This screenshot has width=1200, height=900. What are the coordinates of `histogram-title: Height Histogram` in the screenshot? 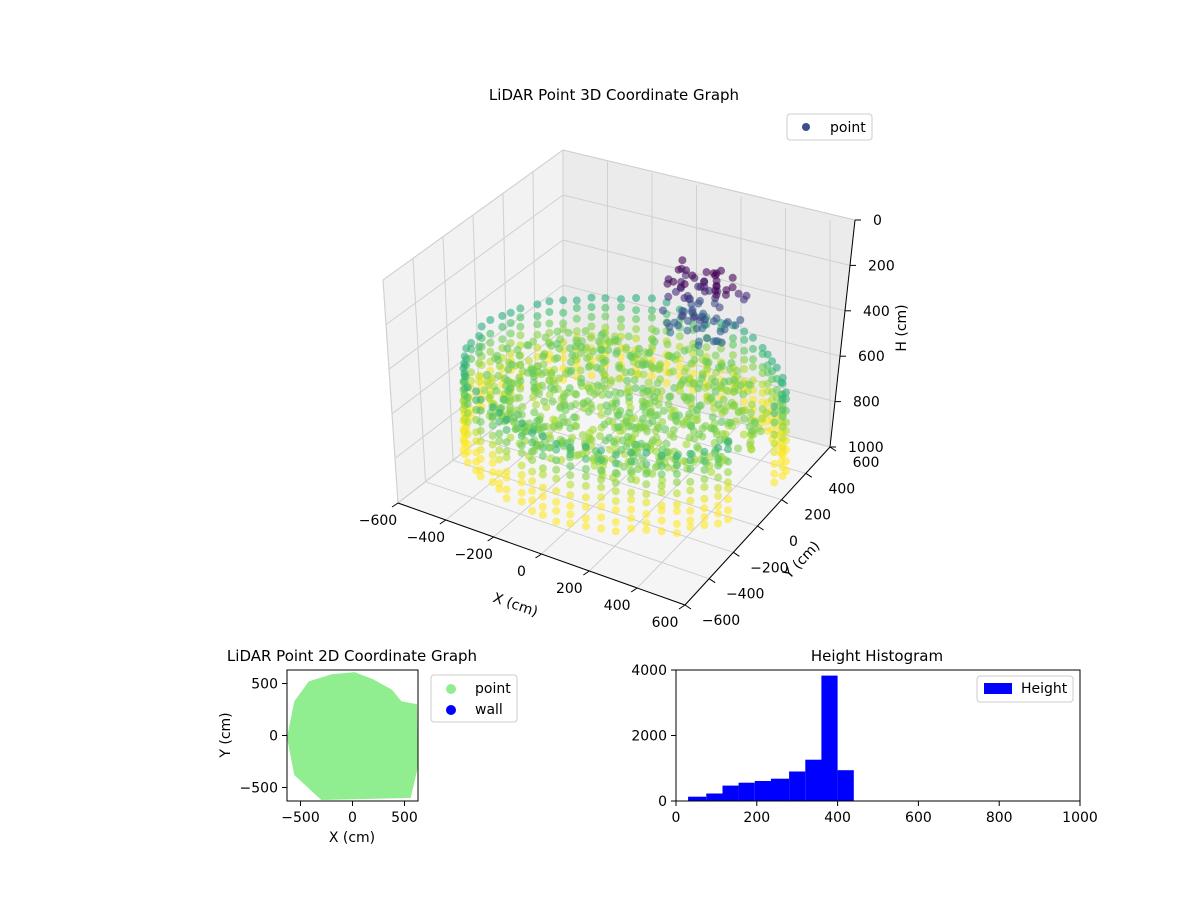 It's located at (877, 656).